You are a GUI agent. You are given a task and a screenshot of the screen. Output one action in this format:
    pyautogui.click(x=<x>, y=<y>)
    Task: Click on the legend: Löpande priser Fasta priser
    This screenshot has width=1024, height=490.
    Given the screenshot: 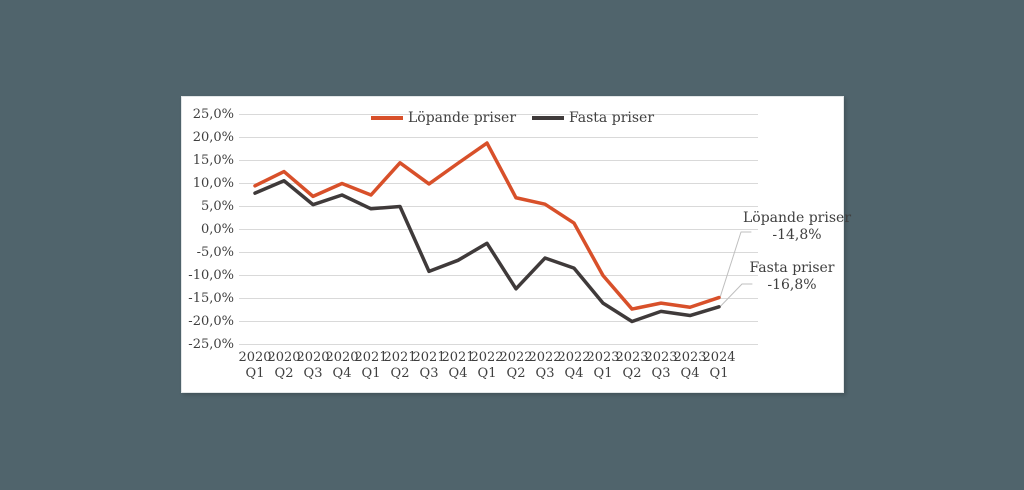 What is the action you would take?
    pyautogui.click(x=512, y=118)
    